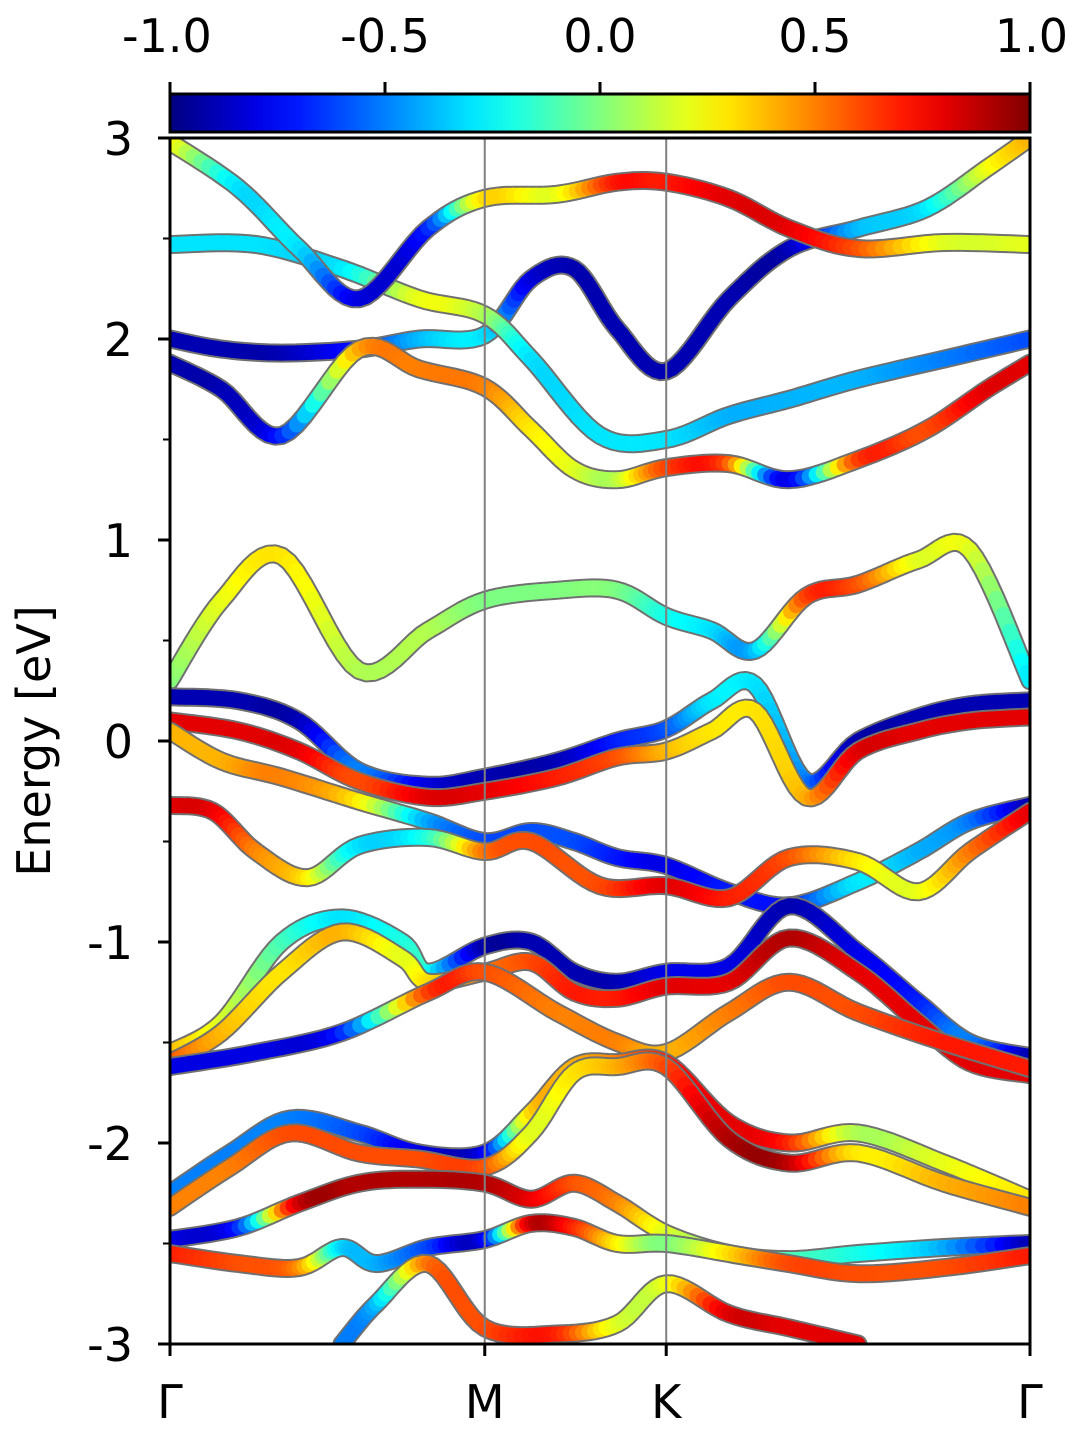  What do you see at coordinates (667, 1402) in the screenshot?
I see `x-tick-label: K` at bounding box center [667, 1402].